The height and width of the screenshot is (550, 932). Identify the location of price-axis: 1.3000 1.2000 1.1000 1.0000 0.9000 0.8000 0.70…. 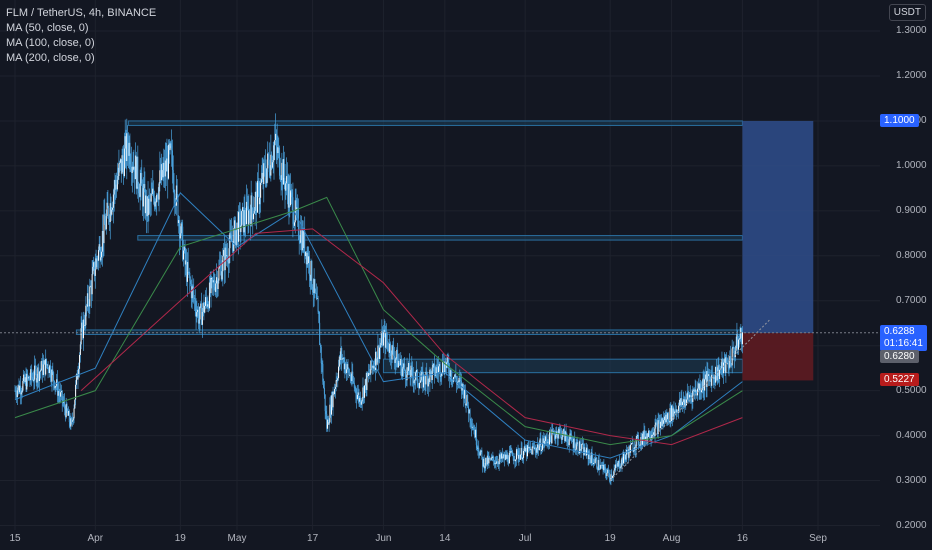
(906, 265).